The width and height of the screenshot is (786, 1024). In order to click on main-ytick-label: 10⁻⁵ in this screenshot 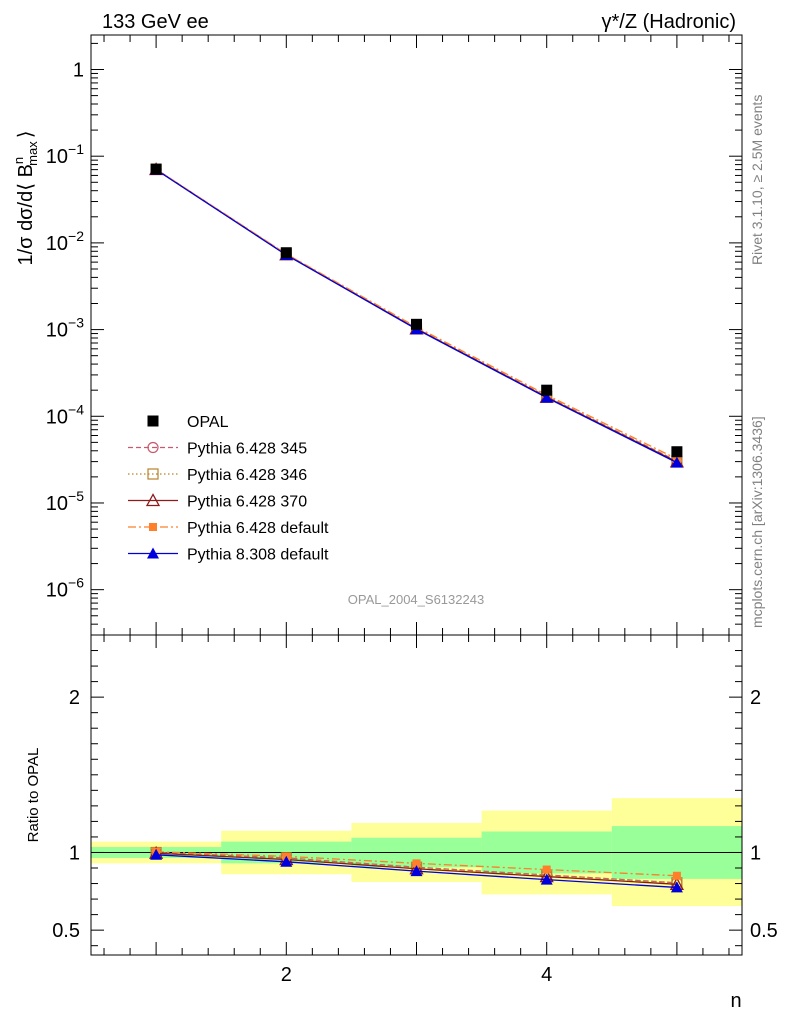, I will do `click(65, 501)`.